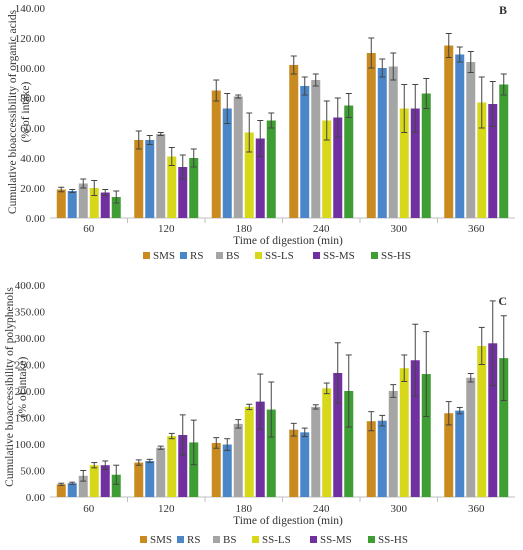 Image resolution: width=523 pixels, height=550 pixels. What do you see at coordinates (30, 9) in the screenshot?
I see `y-tick-label: 140.00` at bounding box center [30, 9].